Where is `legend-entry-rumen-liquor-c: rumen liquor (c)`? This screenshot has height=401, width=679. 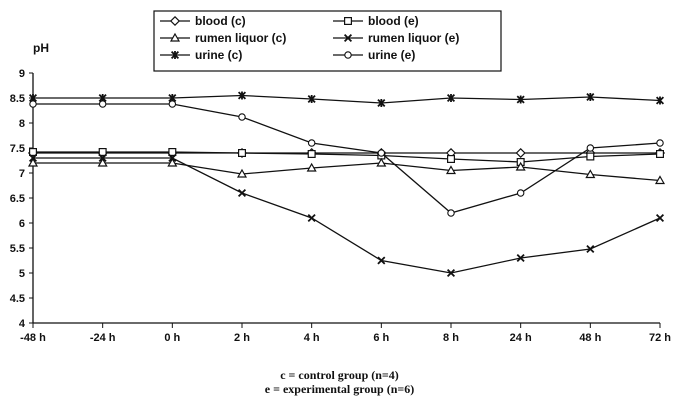
legend-entry-rumen-liquor-c: rumen liquor (c) is located at coordinates (223, 38).